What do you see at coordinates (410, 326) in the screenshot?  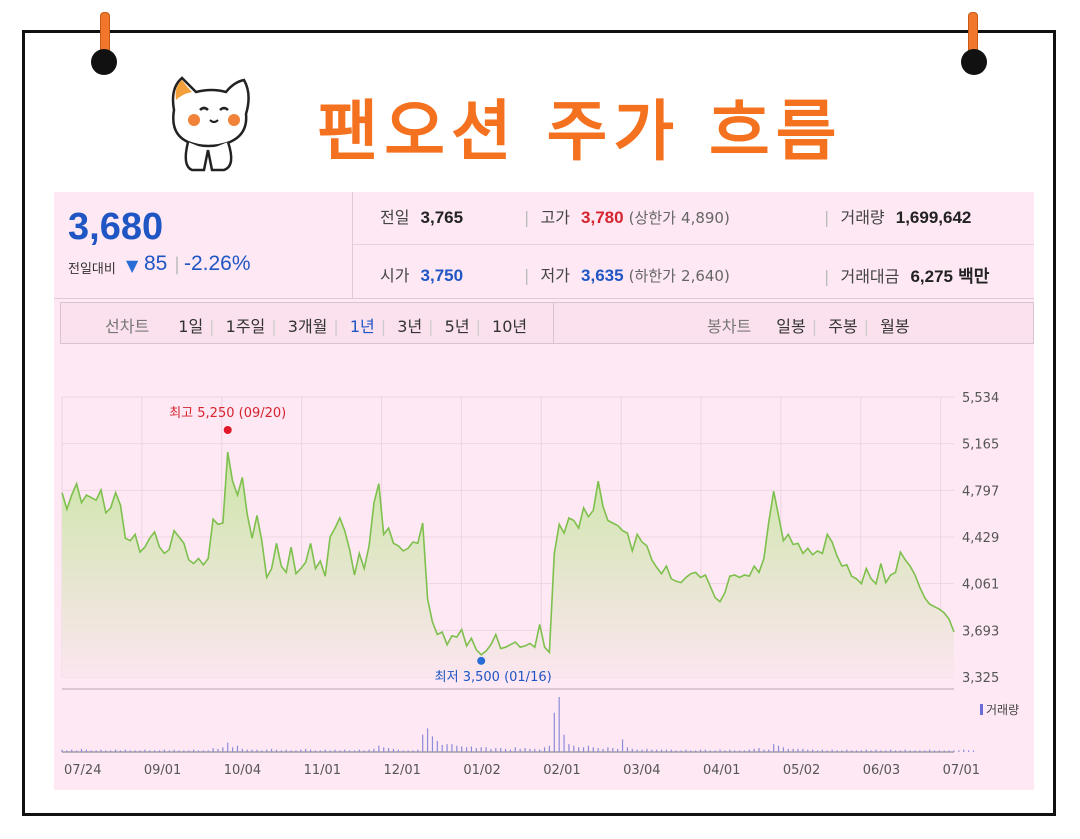 I see `period-3y-tab: 3년` at bounding box center [410, 326].